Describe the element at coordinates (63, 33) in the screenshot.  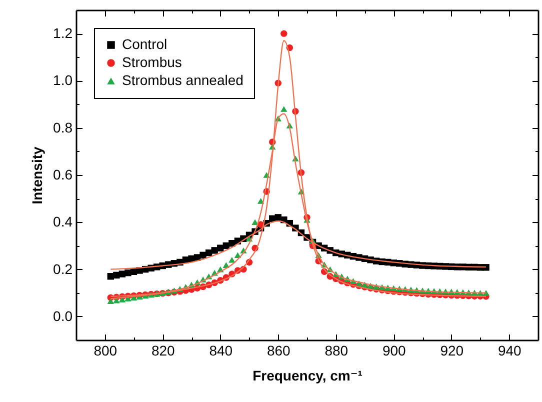
I see `y-tick-label: 1.2` at that location.